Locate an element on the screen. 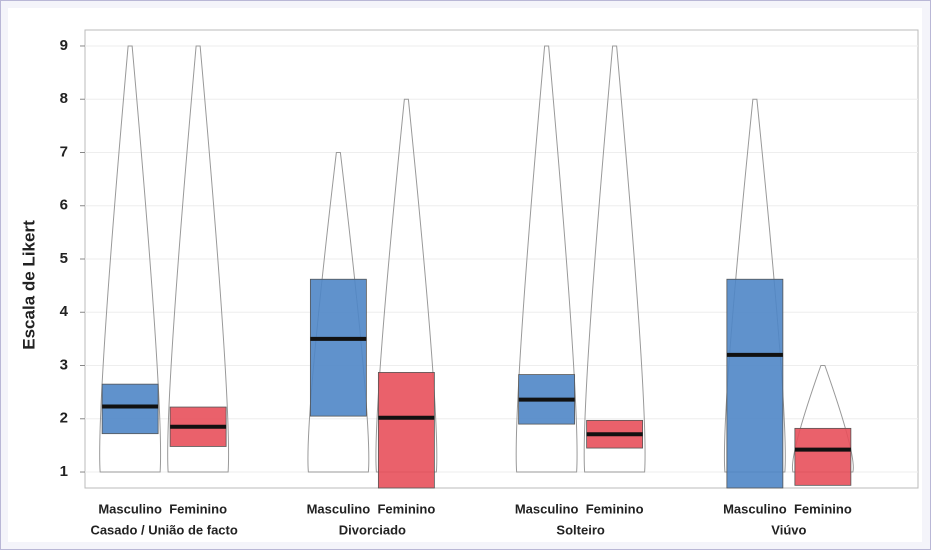 This screenshot has width=931, height=550. group-label: Solteiro is located at coordinates (580, 529).